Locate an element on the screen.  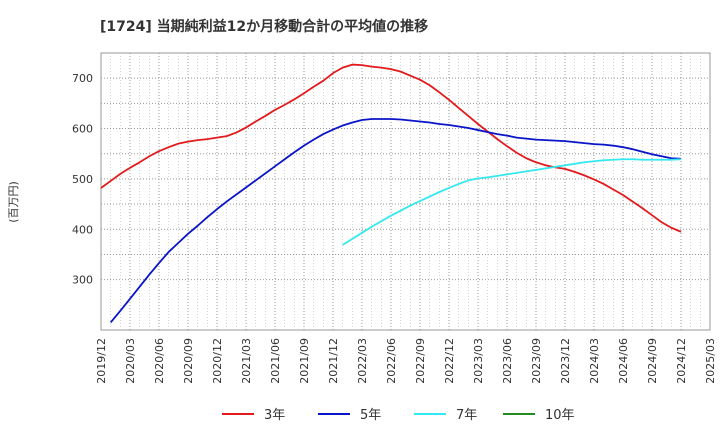
x-tick-label: 2020/09 is located at coordinates (188, 361).